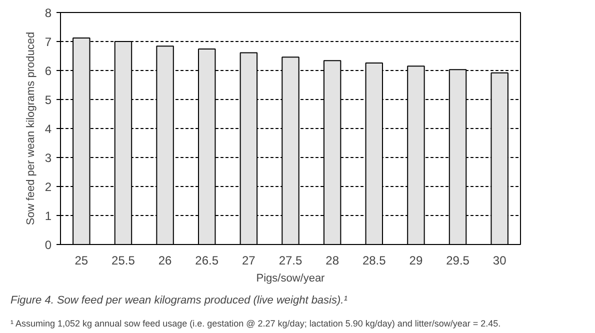 The height and width of the screenshot is (333, 595). I want to click on y-tick-label: 4, so click(48, 129).